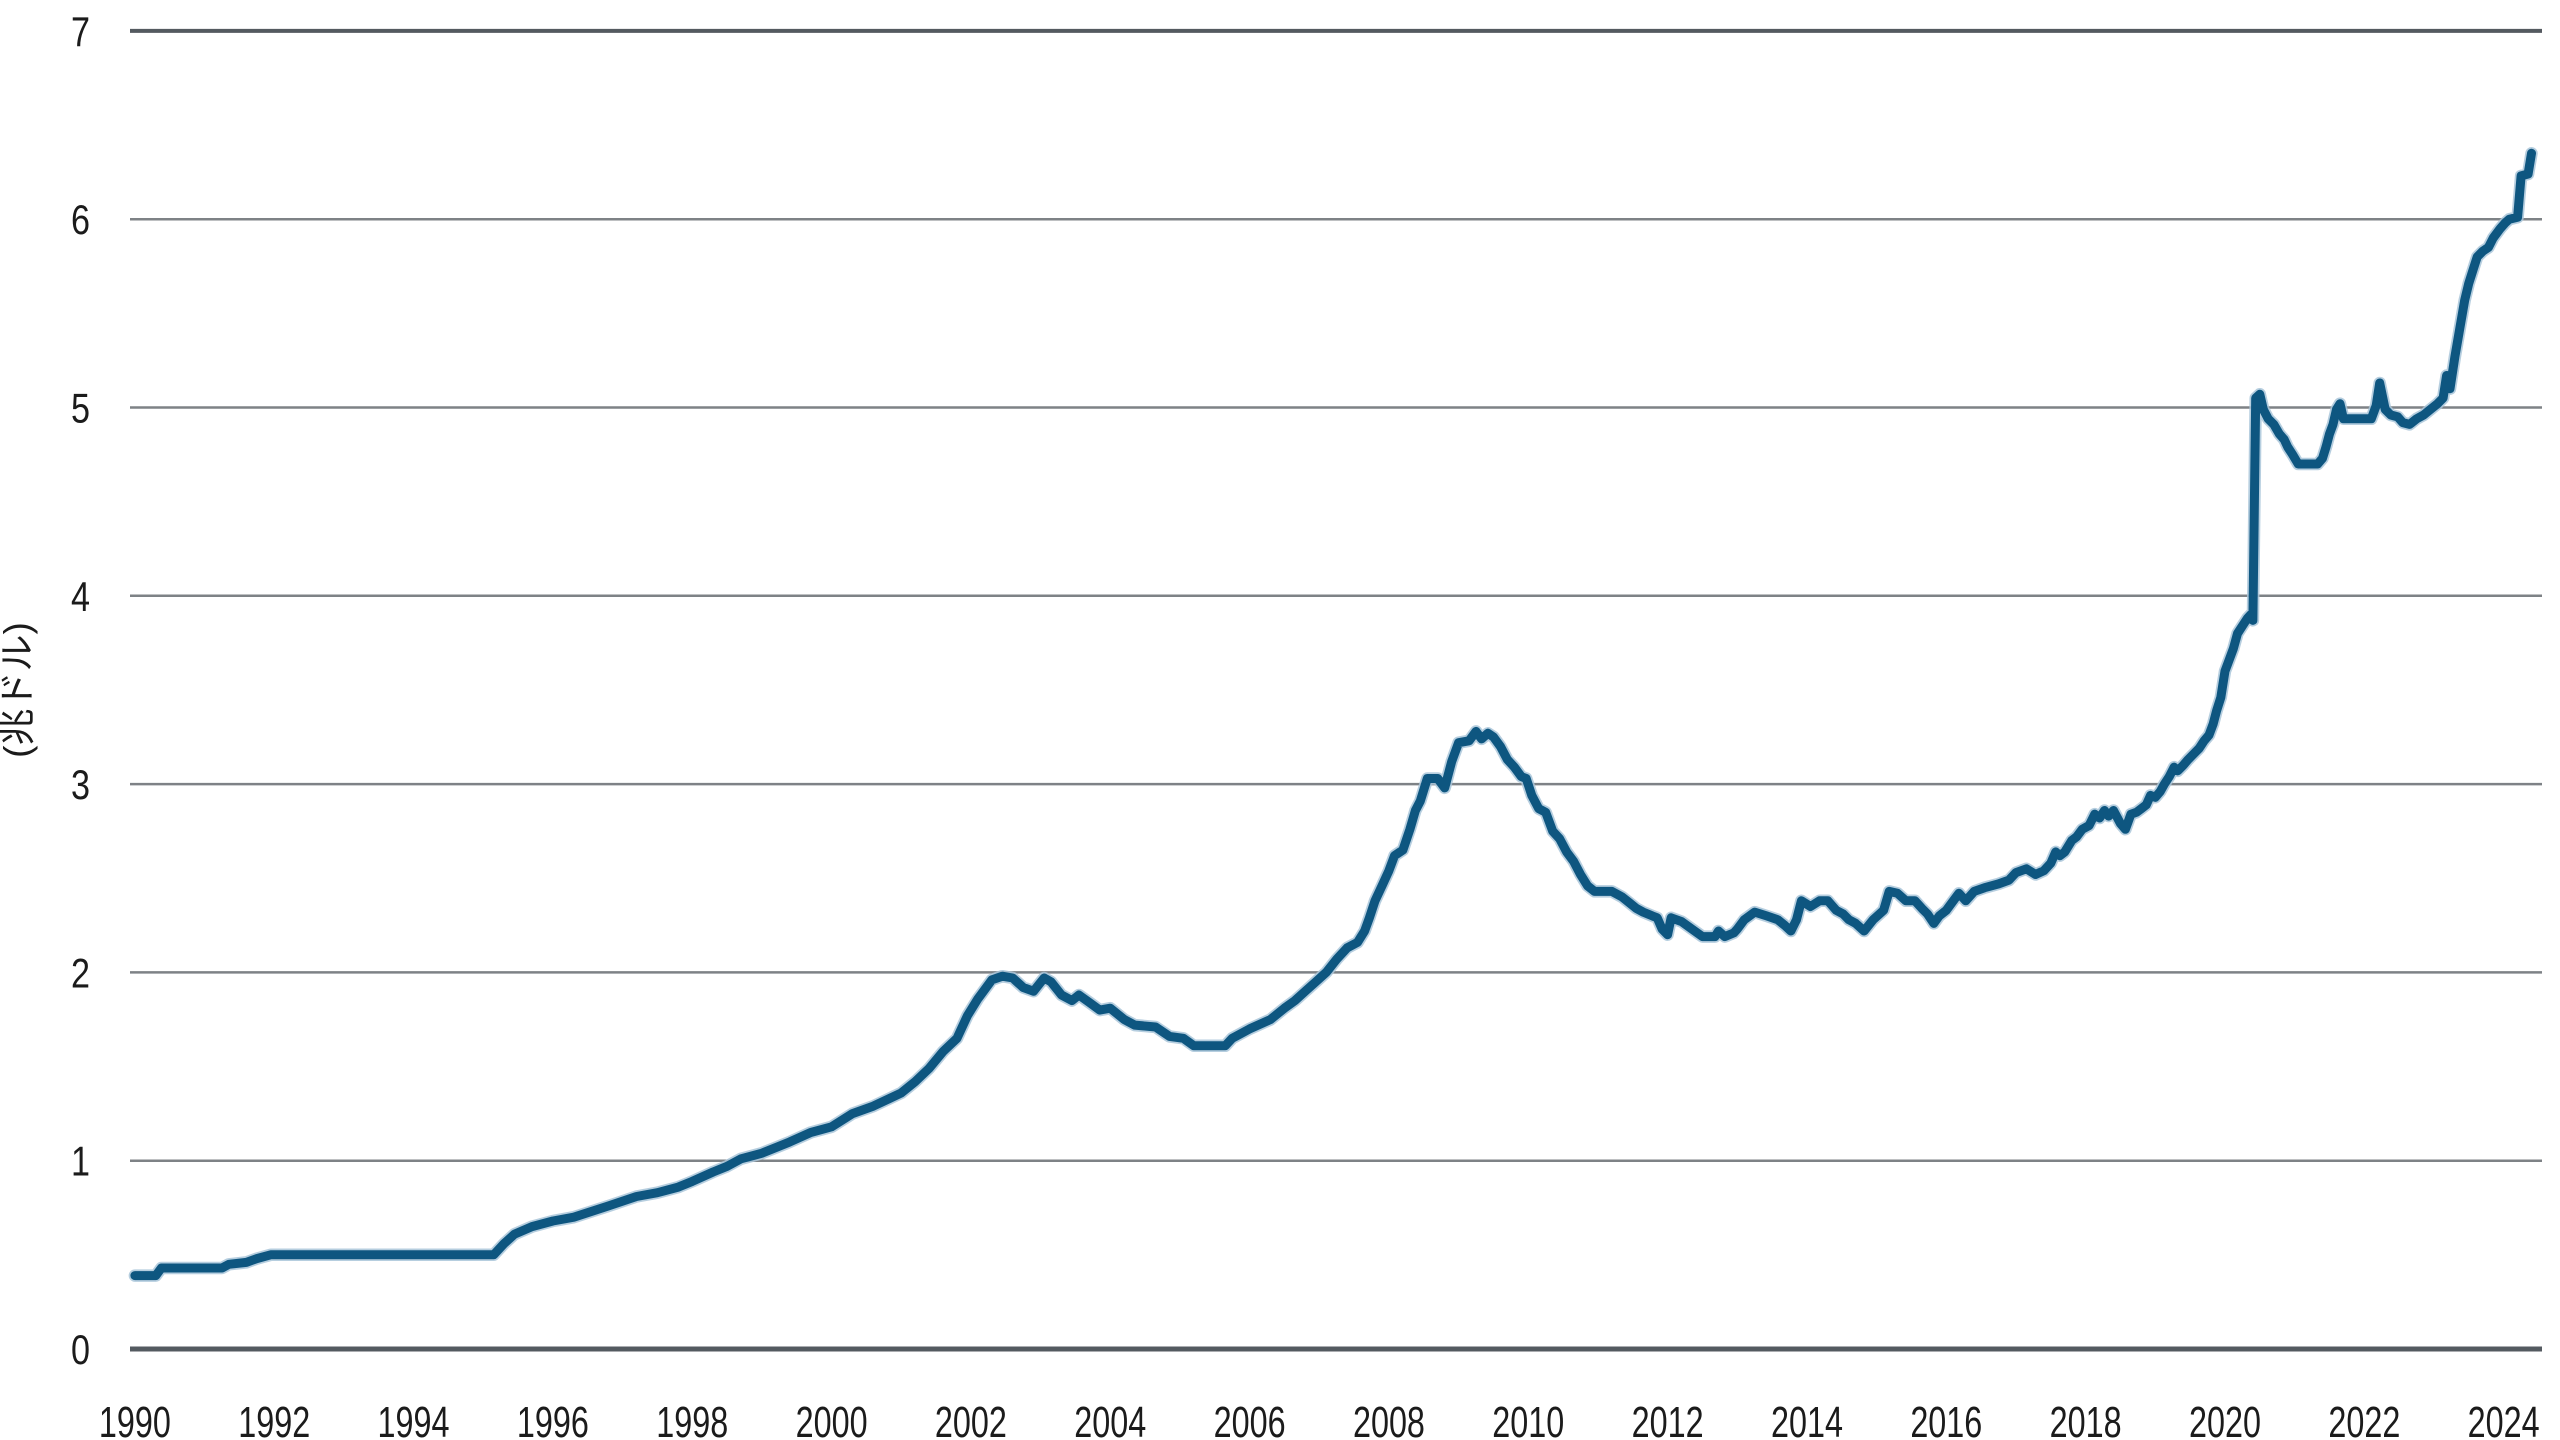 Image resolution: width=2560 pixels, height=1440 pixels. What do you see at coordinates (971, 1419) in the screenshot?
I see `x-tick-label: 2002` at bounding box center [971, 1419].